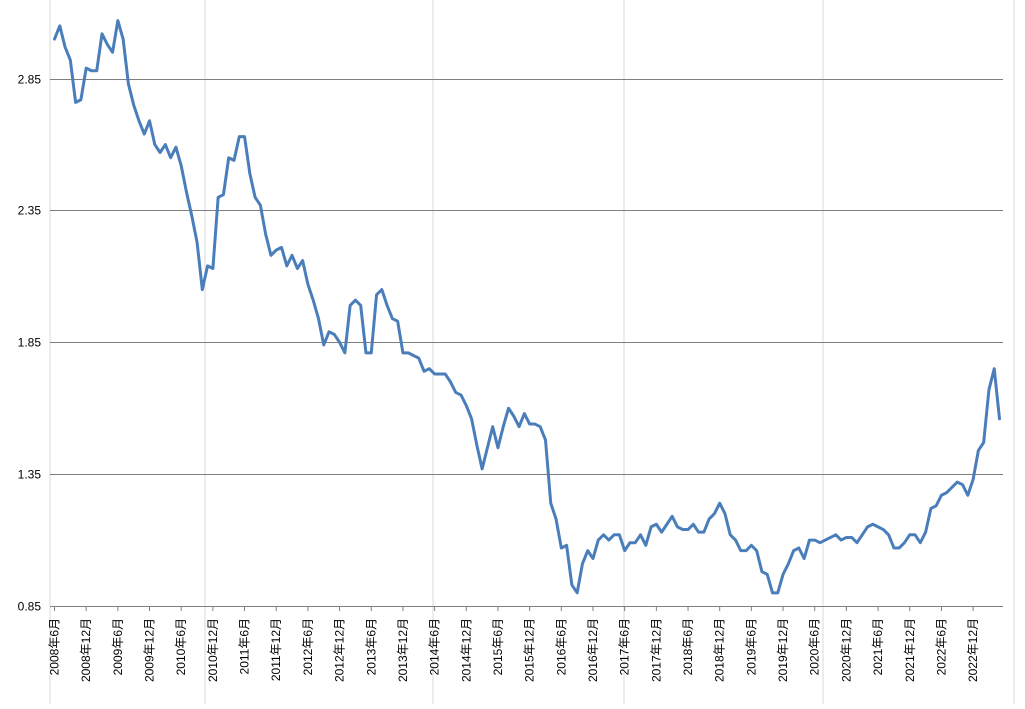  Describe the element at coordinates (910, 650) in the screenshot. I see `x-tick-label: 2021年12月` at that location.